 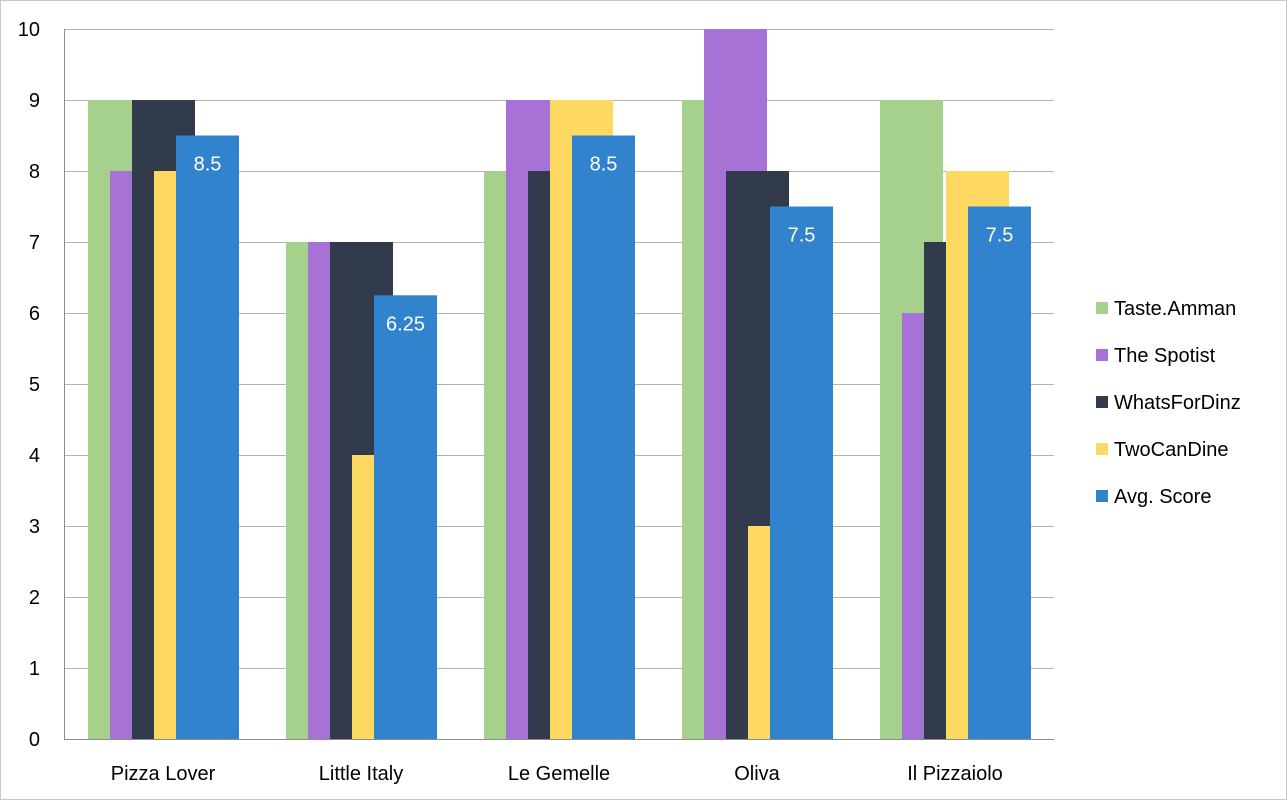 I want to click on x-tick-label: Le Gemelle, so click(x=559, y=774).